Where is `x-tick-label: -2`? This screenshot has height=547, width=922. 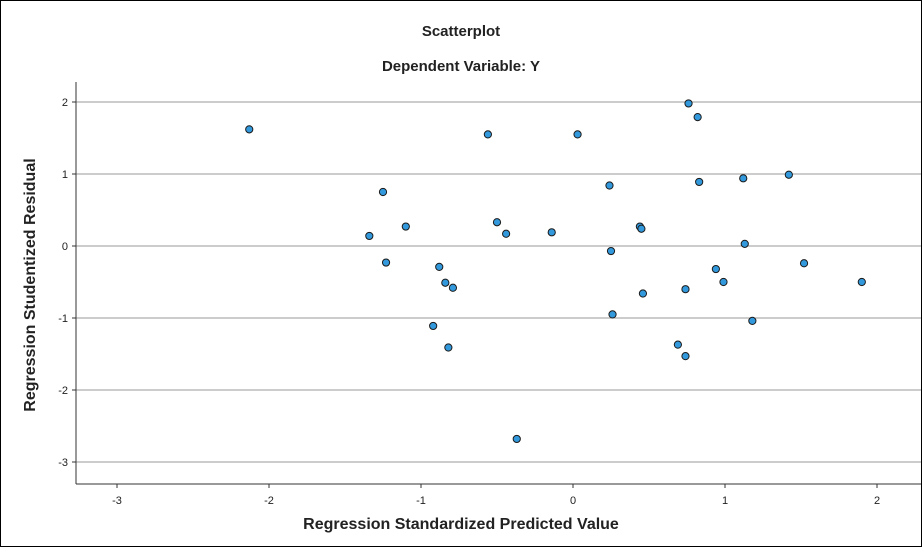 x-tick-label: -2 is located at coordinates (269, 501).